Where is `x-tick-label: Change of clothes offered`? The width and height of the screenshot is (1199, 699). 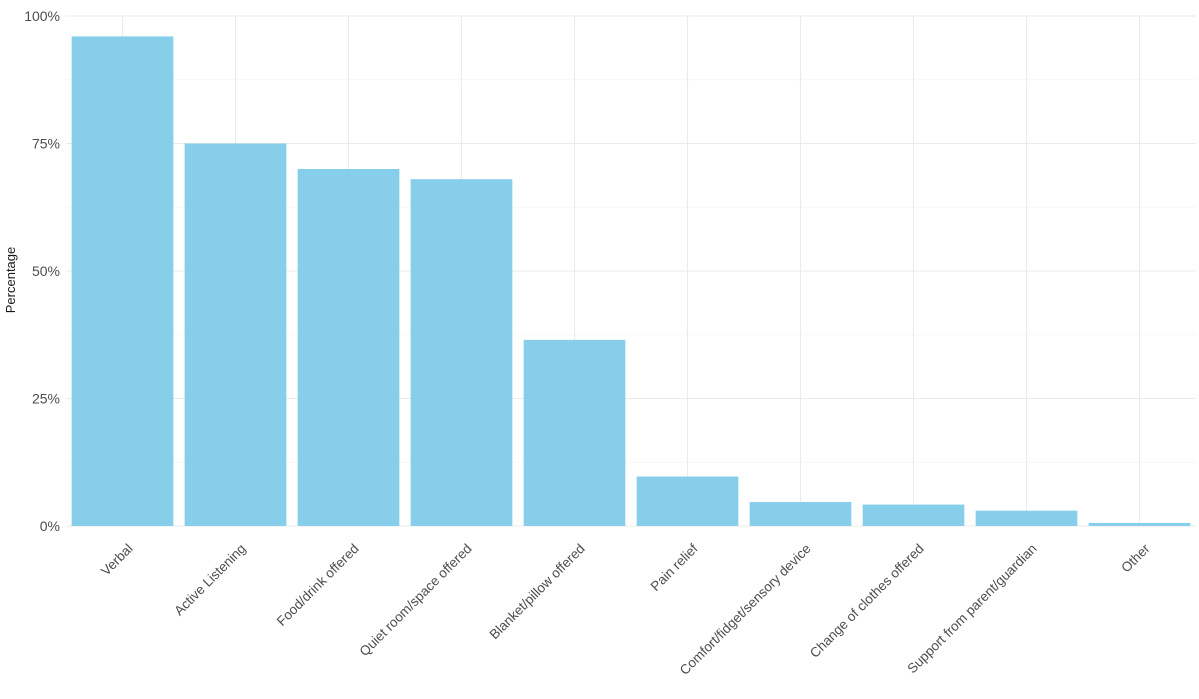 x-tick-label: Change of clothes offered is located at coordinates (867, 601).